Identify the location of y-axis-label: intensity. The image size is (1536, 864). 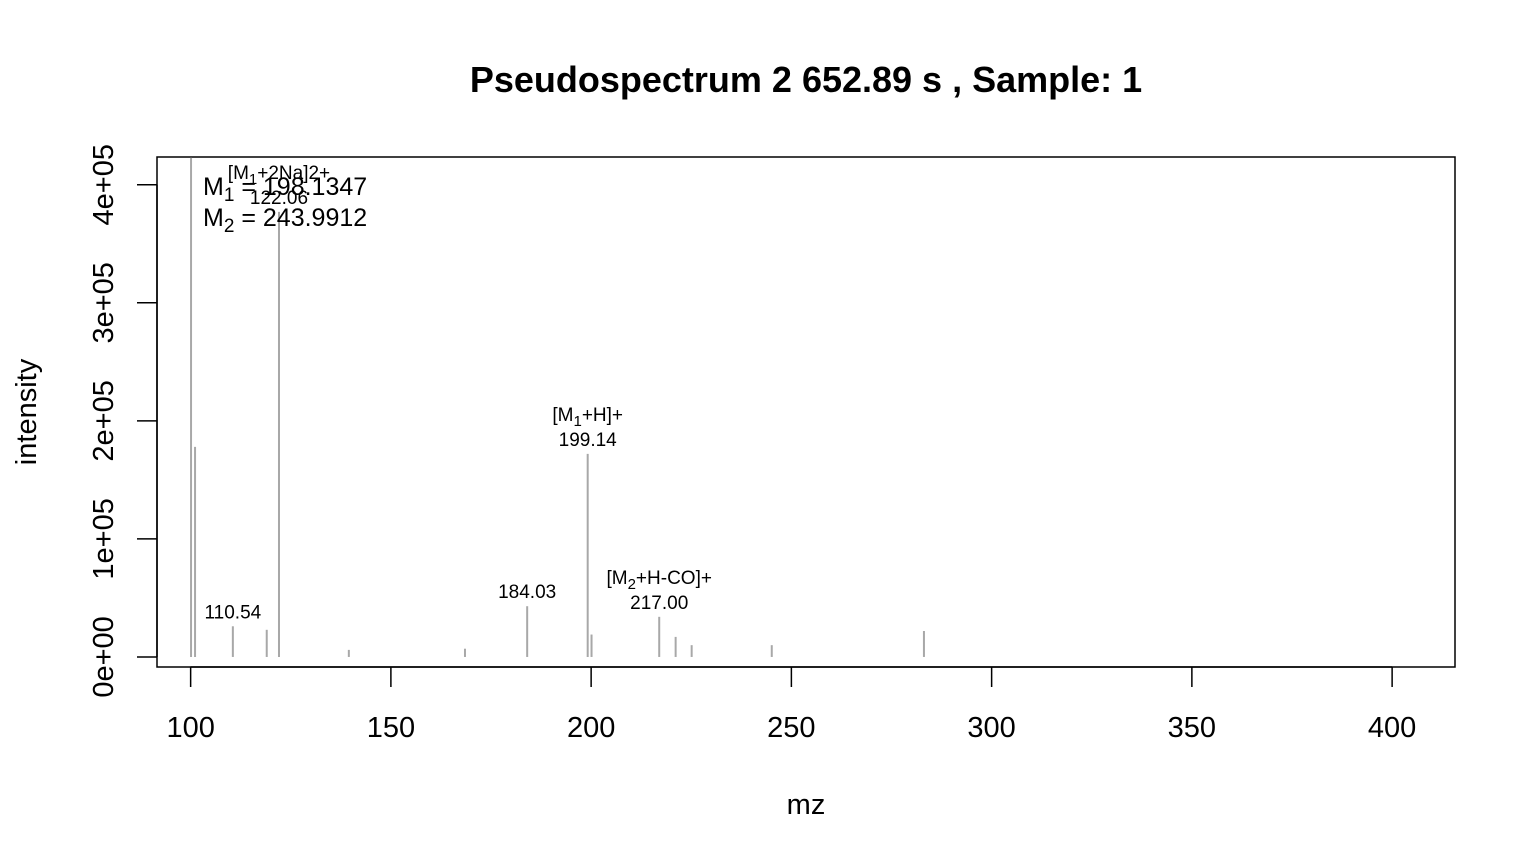
(27, 411).